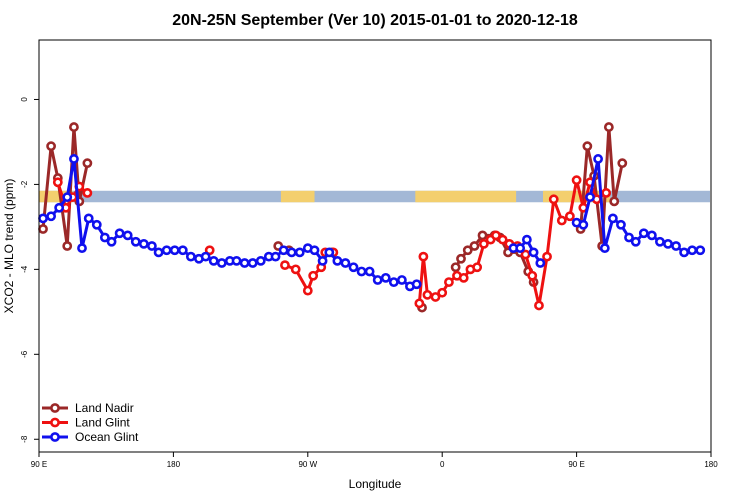 The image size is (750, 500). I want to click on y-tick-label: -6, so click(24, 354).